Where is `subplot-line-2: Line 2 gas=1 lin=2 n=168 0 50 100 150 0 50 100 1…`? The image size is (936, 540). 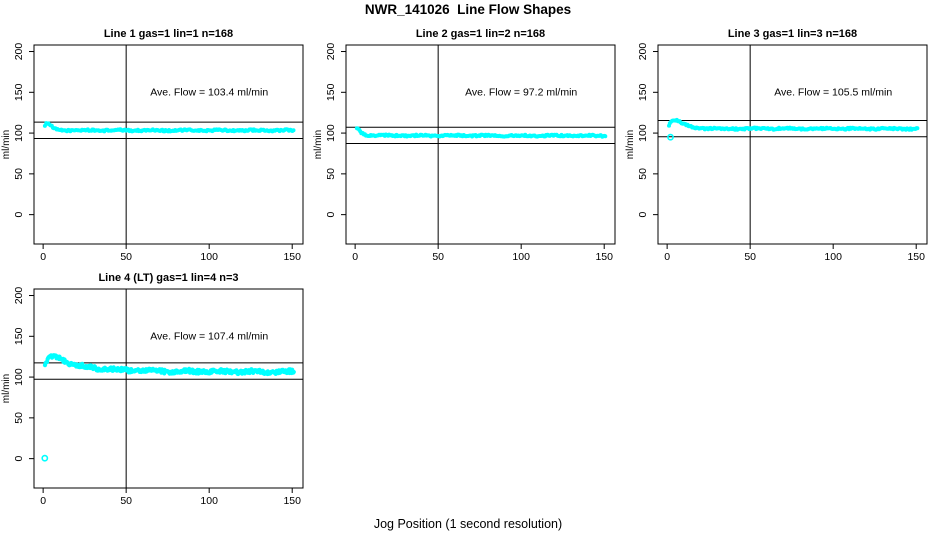 subplot-line-2: Line 2 gas=1 lin=2 n=168 0 50 100 150 0 50 100 1… is located at coordinates (464, 145).